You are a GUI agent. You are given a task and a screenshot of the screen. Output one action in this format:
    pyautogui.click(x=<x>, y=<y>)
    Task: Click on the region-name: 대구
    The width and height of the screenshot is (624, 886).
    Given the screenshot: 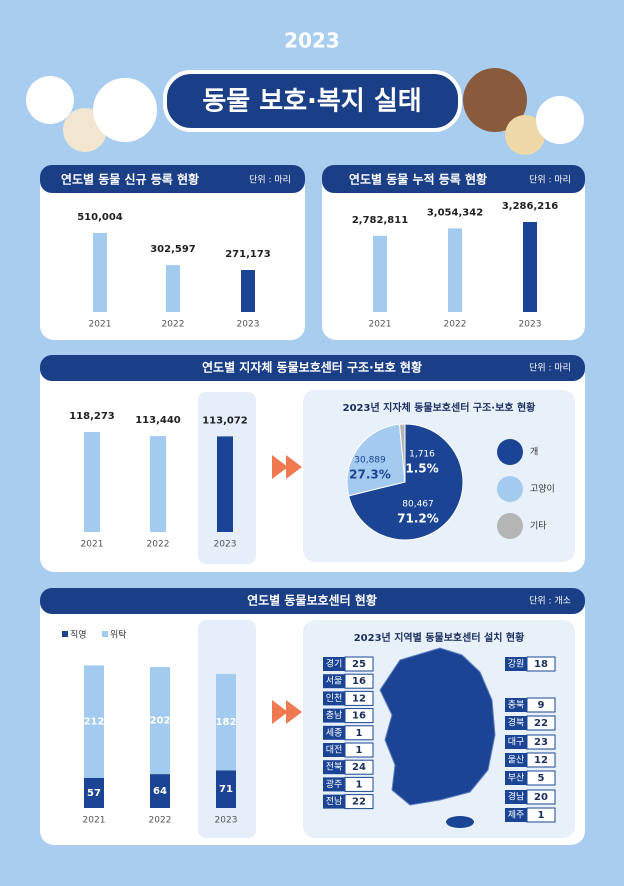 What is the action you would take?
    pyautogui.click(x=516, y=742)
    